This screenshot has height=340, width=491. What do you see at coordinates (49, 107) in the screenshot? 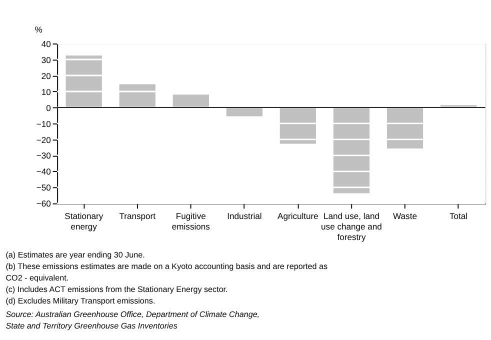
I see `y-tick-label: 0` at bounding box center [49, 107].